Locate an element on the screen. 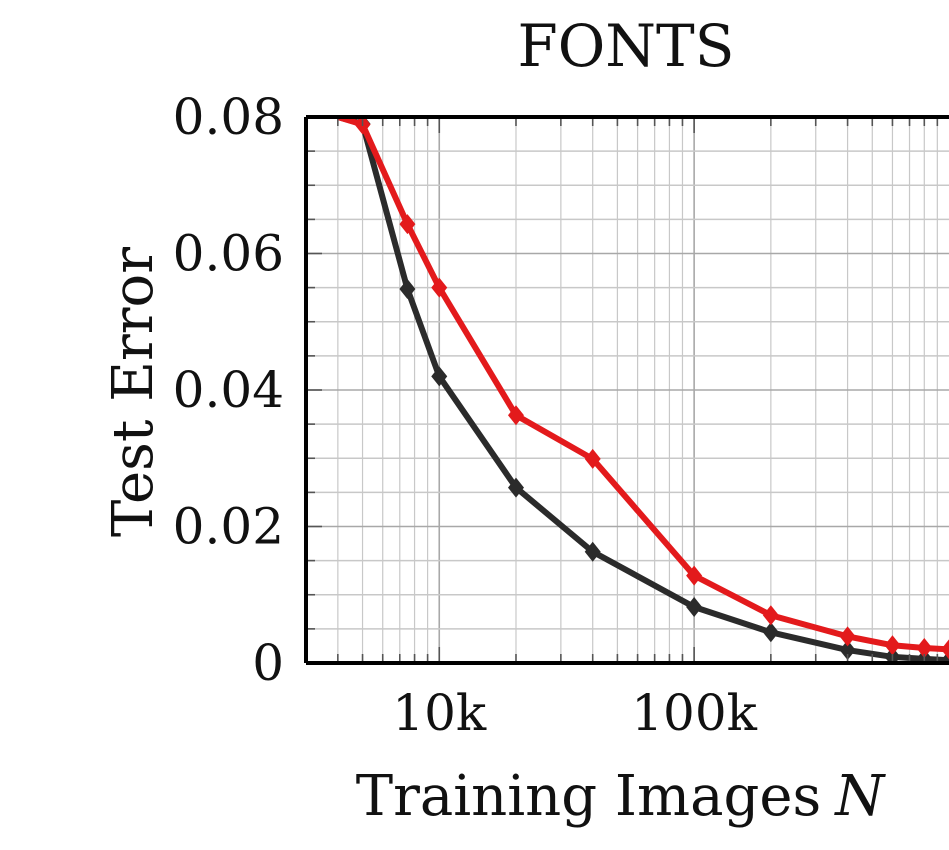  x-axis-label-text: Training Images is located at coordinates (588, 796).